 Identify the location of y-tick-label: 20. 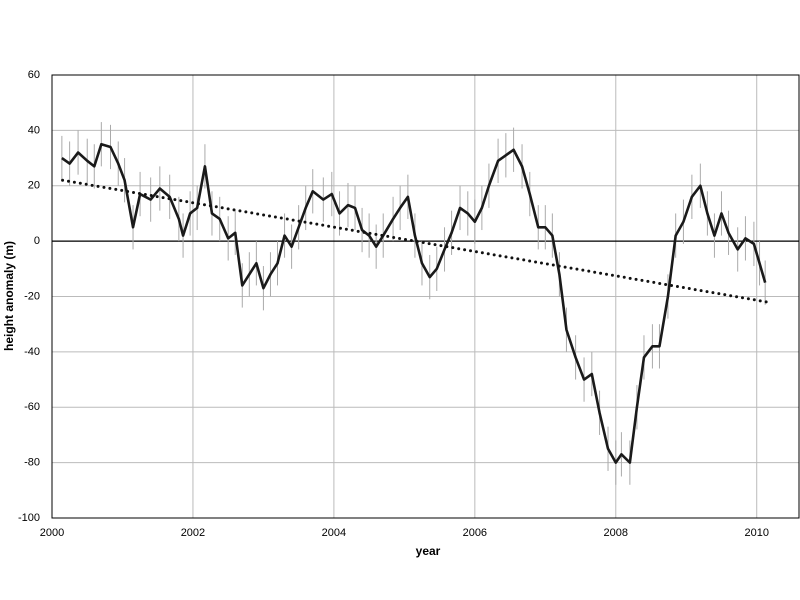
(34, 186).